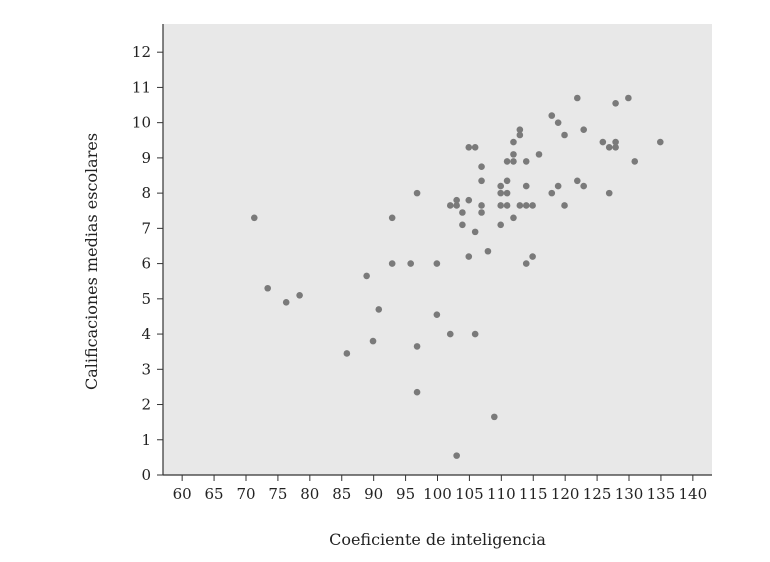  What do you see at coordinates (629, 494) in the screenshot?
I see `x-tick-label: 130` at bounding box center [629, 494].